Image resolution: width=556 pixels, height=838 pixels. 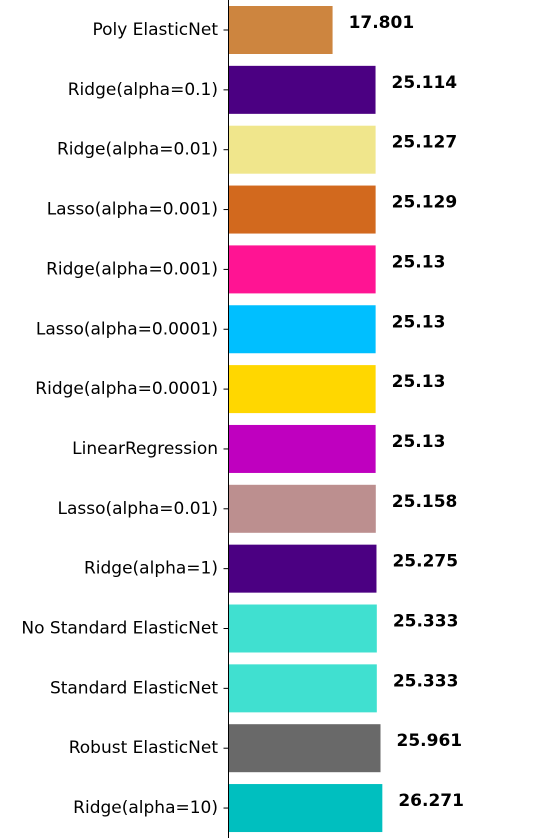 I want to click on category-label: Ridge(alpha=0.0001), so click(x=126, y=389).